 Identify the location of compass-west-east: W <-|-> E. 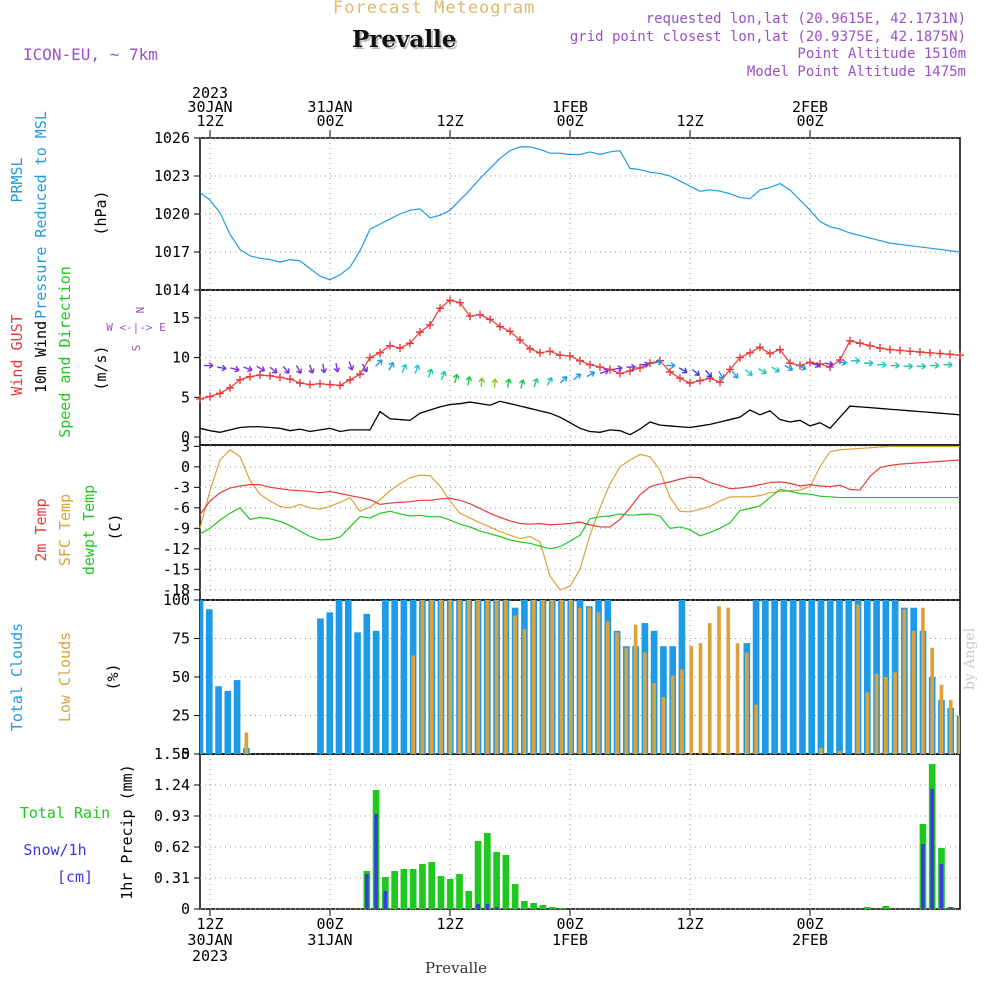
(136, 327).